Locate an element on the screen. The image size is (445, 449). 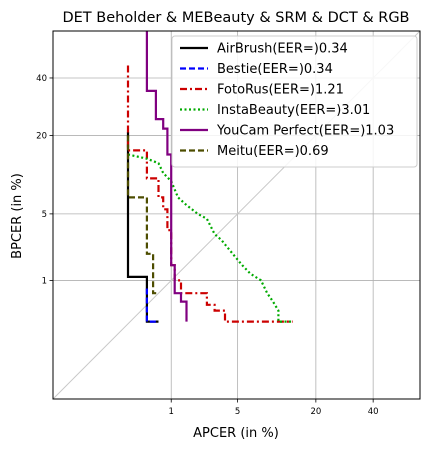
legend-entry: AirBrush(EER=)0.34 is located at coordinates (282, 49).